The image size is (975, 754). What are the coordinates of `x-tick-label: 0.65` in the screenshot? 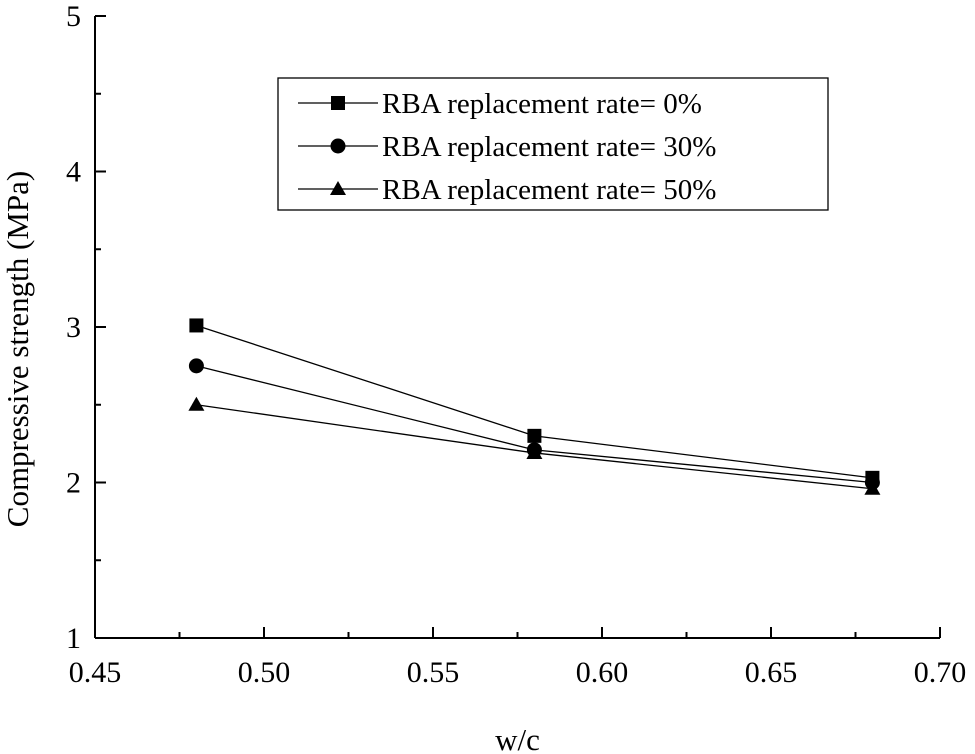 It's located at (771, 672).